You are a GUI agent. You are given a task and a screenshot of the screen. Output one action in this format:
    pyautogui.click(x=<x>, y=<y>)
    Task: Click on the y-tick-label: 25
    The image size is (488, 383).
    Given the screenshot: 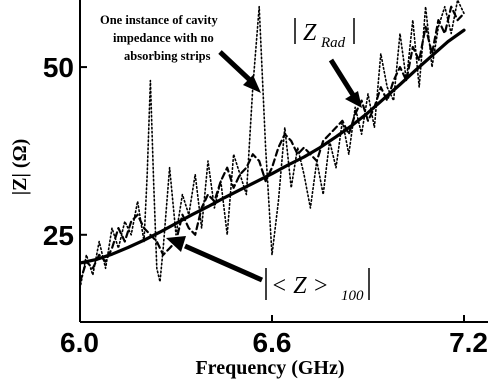 What is the action you would take?
    pyautogui.click(x=58, y=235)
    